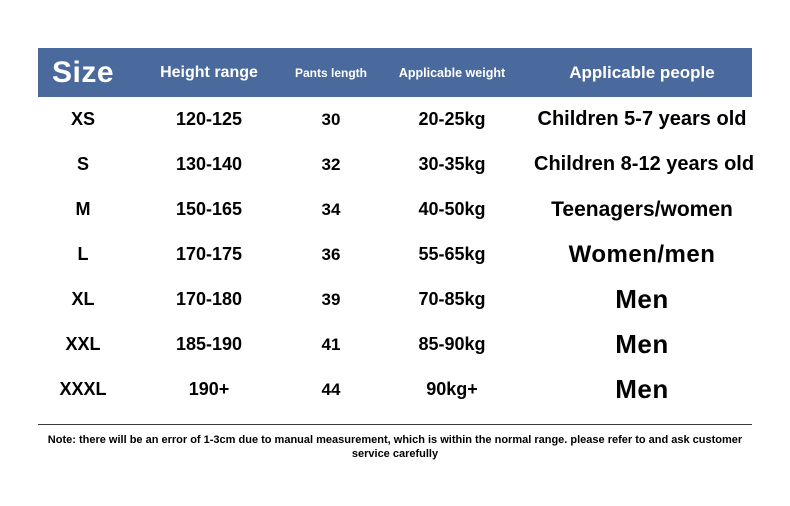 The width and height of the screenshot is (790, 506). I want to click on header-applicable-weight: Applicable weight, so click(452, 72).